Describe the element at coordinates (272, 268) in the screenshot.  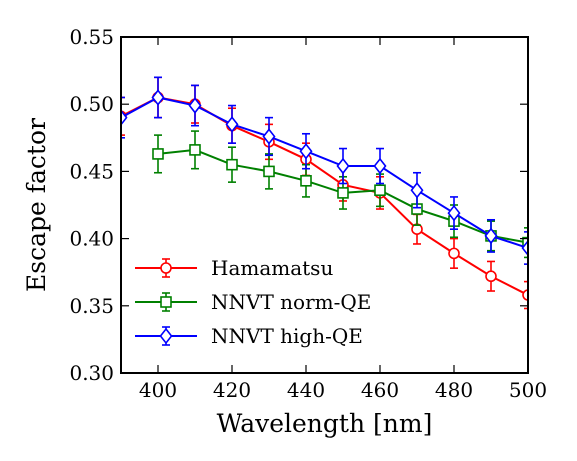
I see `legend-label: Hamamatsu` at that location.